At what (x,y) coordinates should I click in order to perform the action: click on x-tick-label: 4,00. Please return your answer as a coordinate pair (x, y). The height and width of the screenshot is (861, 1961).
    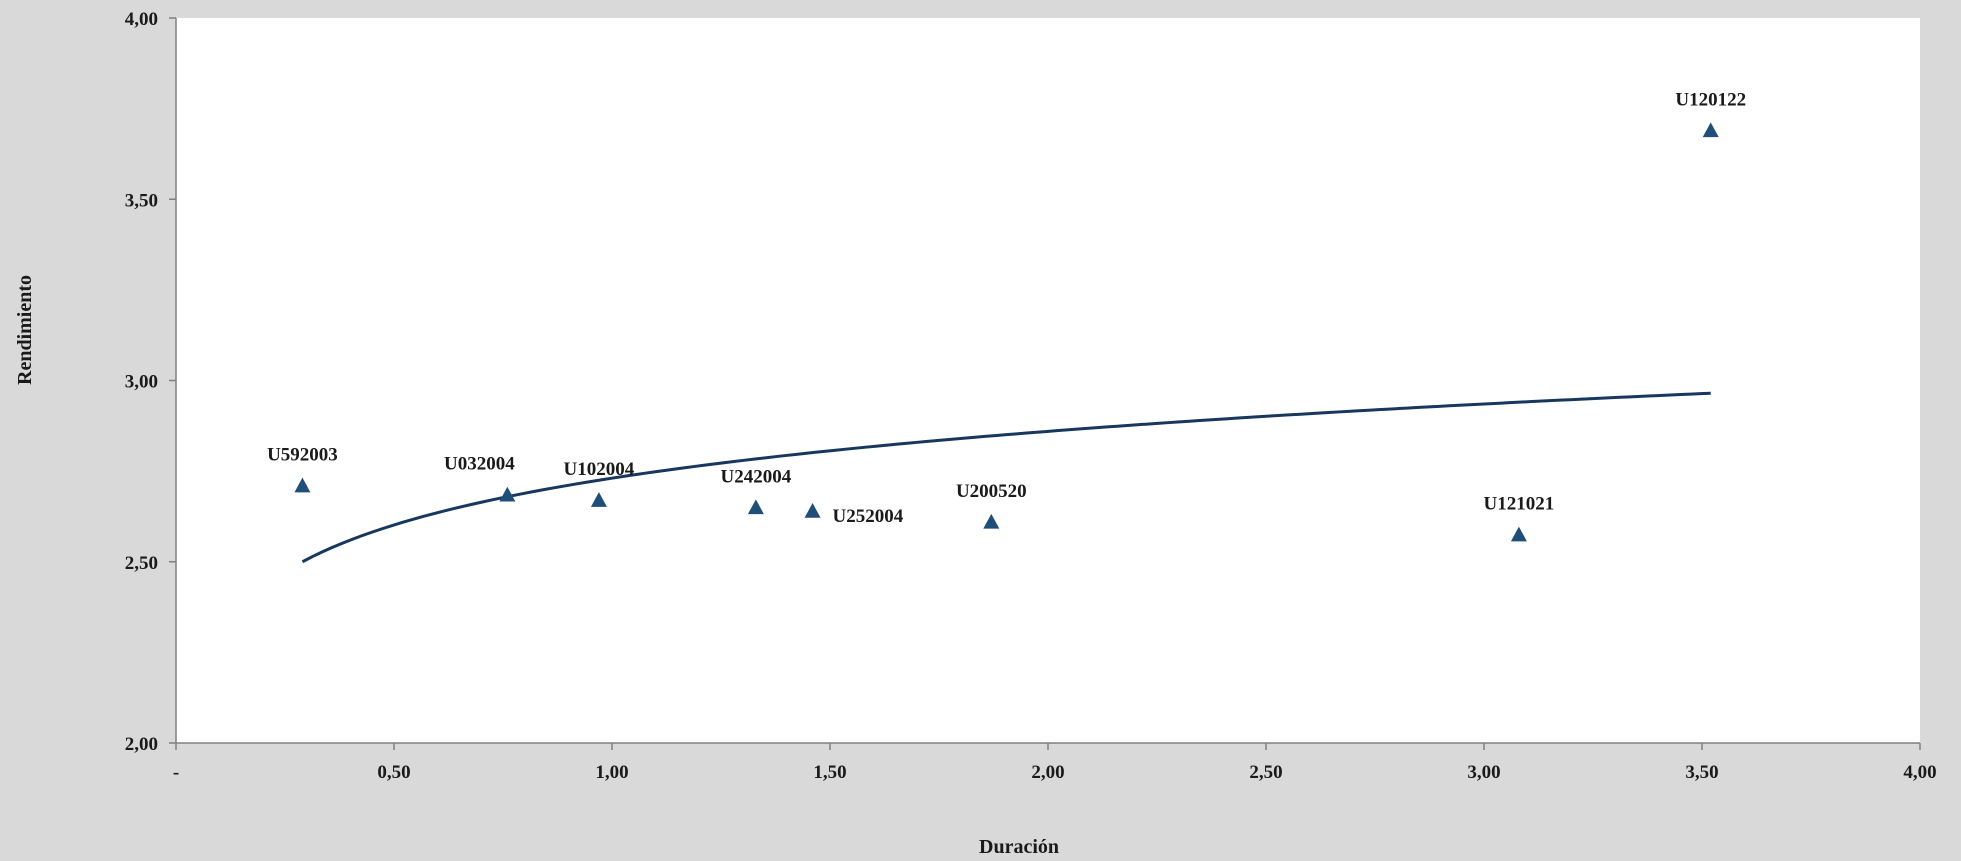
    Looking at the image, I should click on (1919, 772).